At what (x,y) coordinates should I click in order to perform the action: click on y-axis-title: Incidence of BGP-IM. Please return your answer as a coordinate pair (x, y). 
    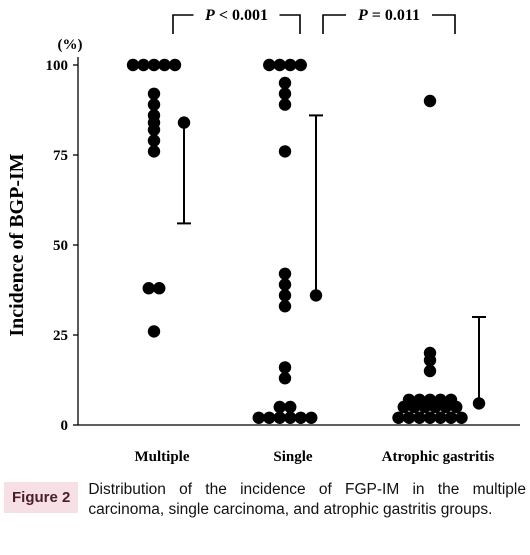
    Looking at the image, I should click on (17, 244).